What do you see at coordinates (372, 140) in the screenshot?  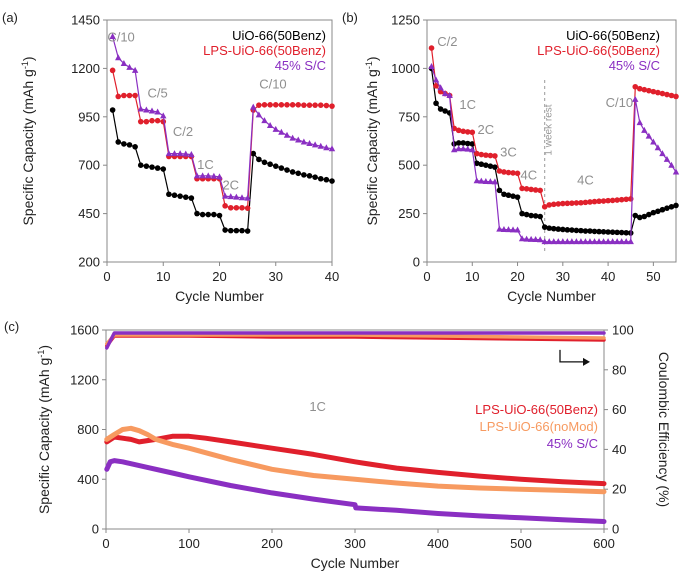 I see `y-axis-label: Specific Capacity (mAh g-1)` at bounding box center [372, 140].